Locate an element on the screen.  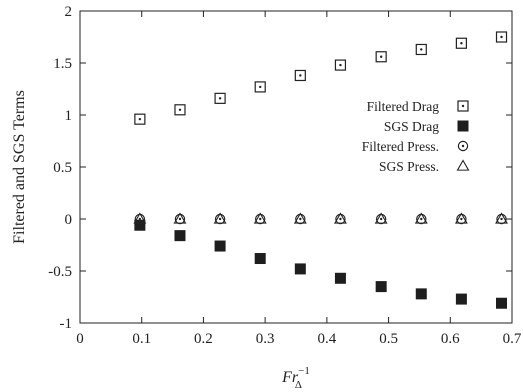
y-tick-label: -1 is located at coordinates (66, 324).